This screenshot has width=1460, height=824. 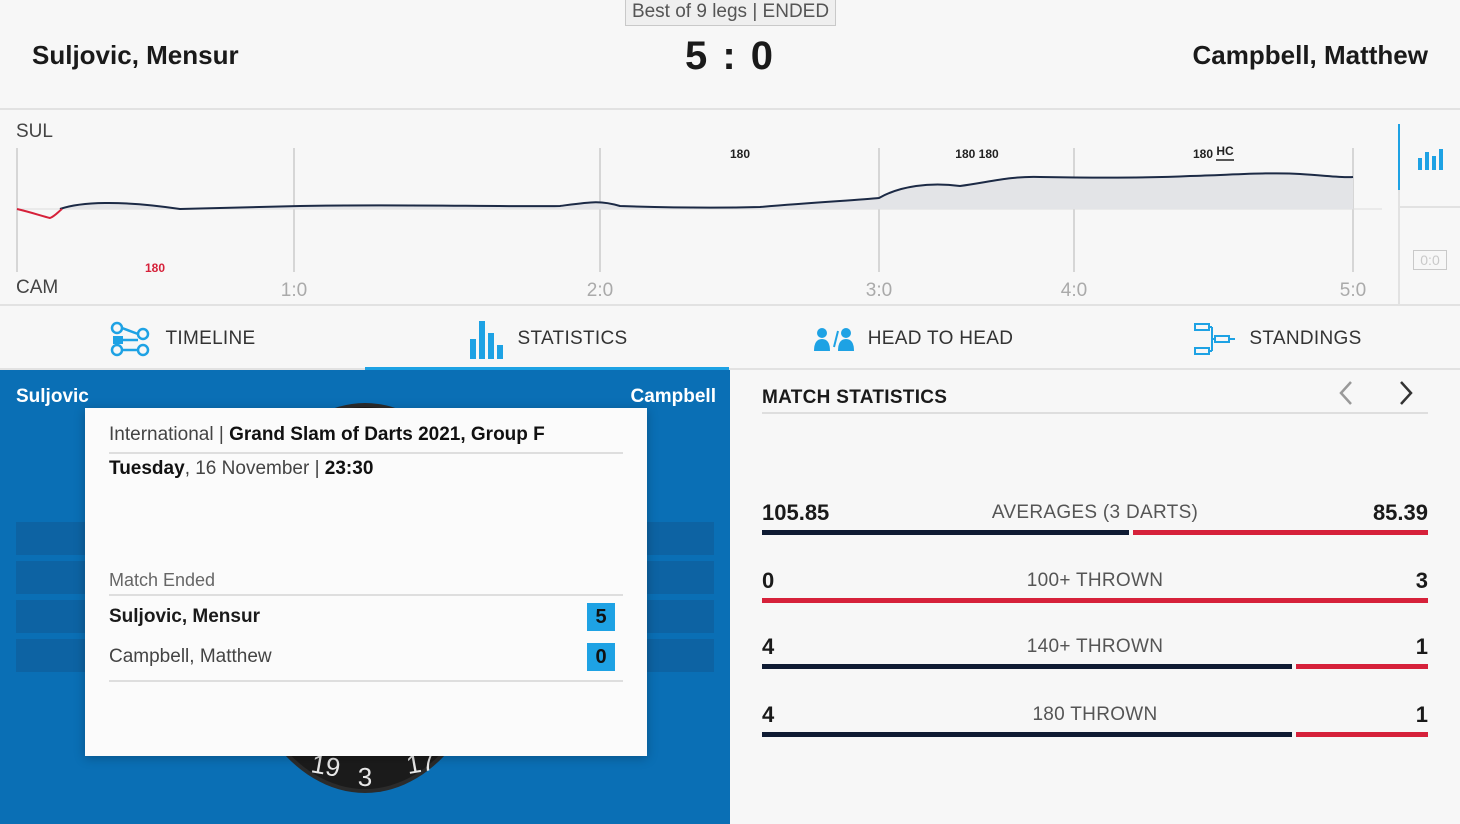 I want to click on chart-view-toggle, so click(x=1429, y=215).